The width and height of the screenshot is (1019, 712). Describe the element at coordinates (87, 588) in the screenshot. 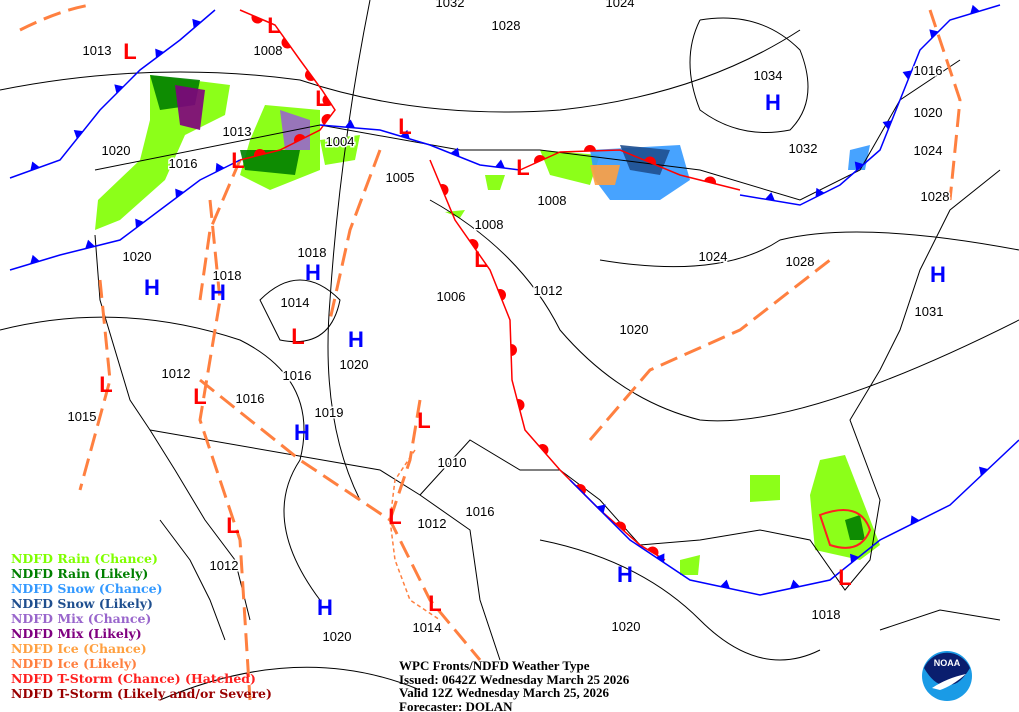

I see `legend-item: NDFD Snow (Chance)` at that location.